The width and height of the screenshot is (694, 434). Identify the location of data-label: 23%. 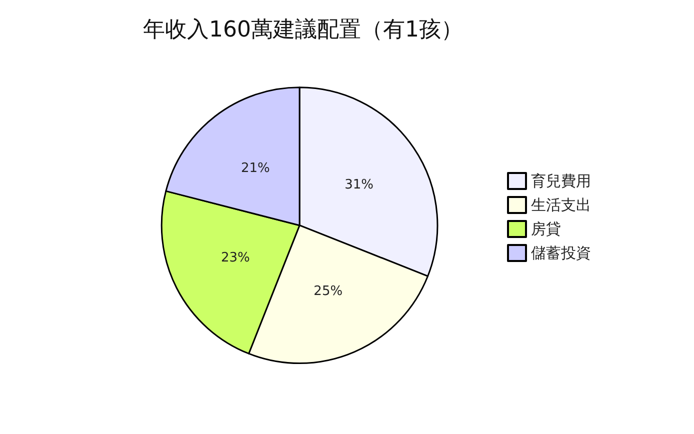
(235, 258).